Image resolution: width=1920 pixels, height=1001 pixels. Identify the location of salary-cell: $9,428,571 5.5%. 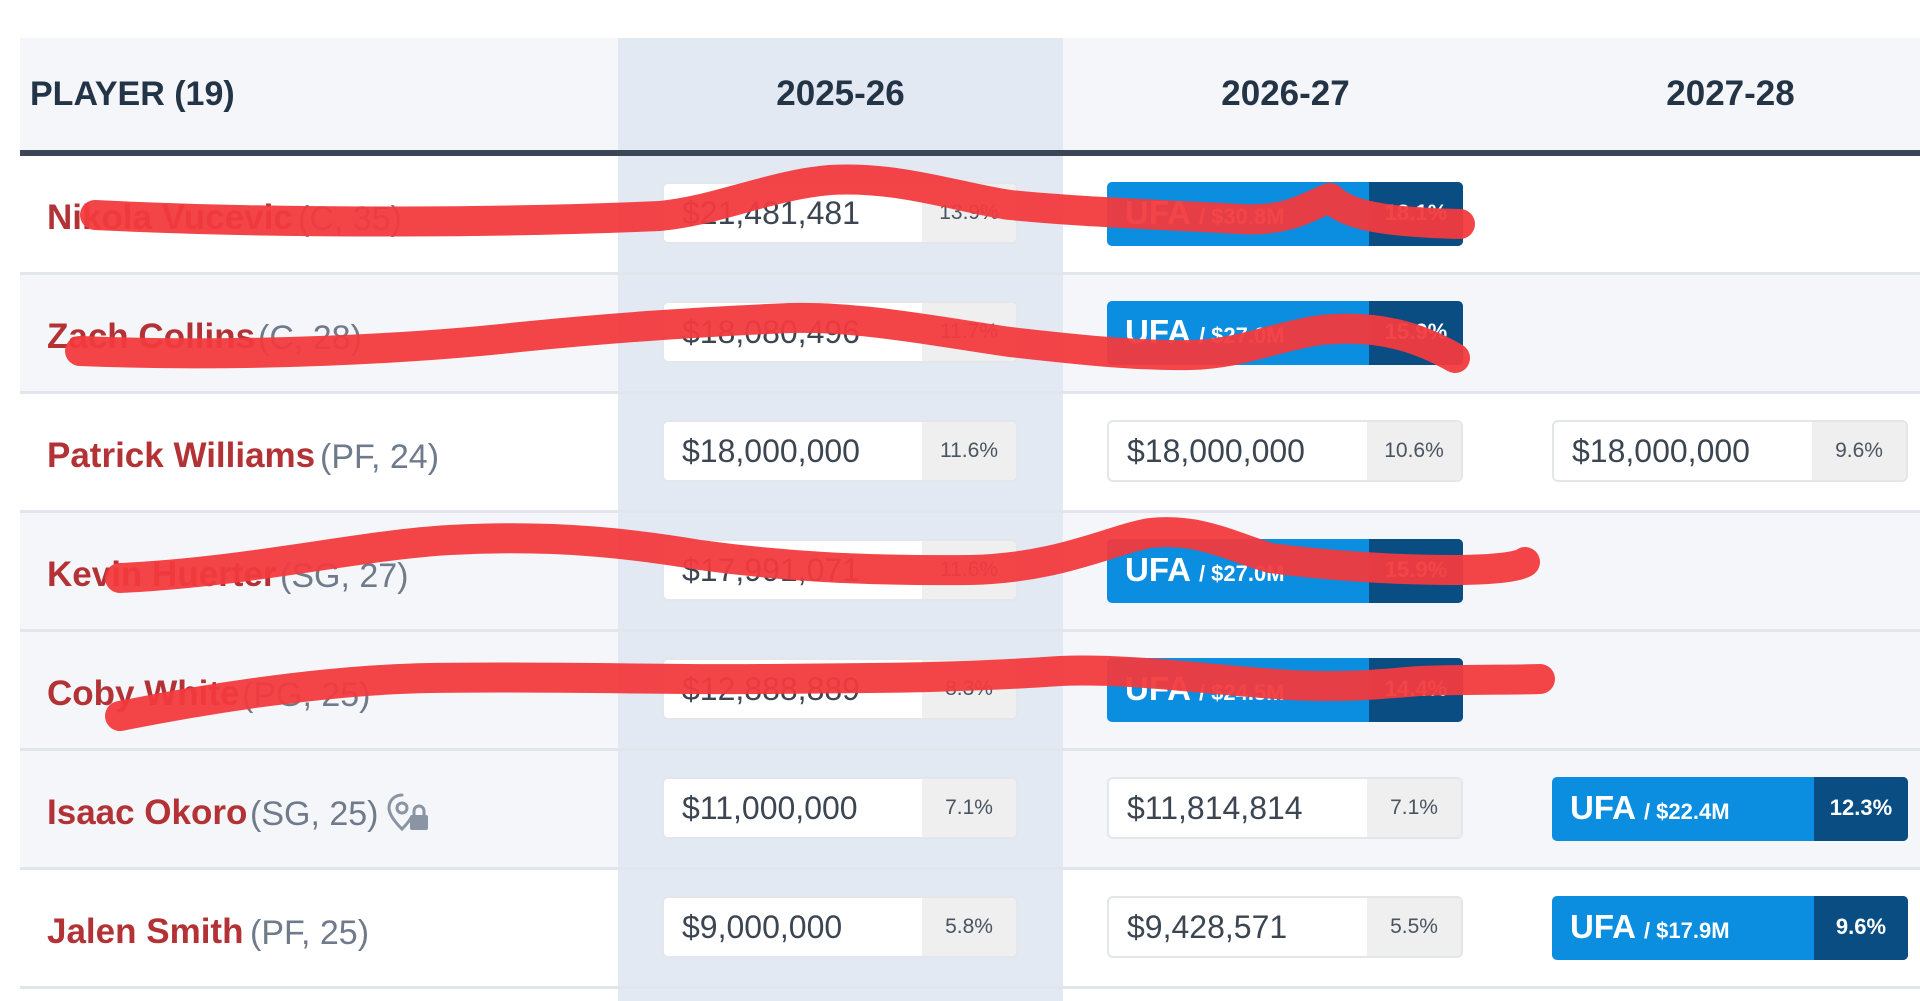
(1285, 927).